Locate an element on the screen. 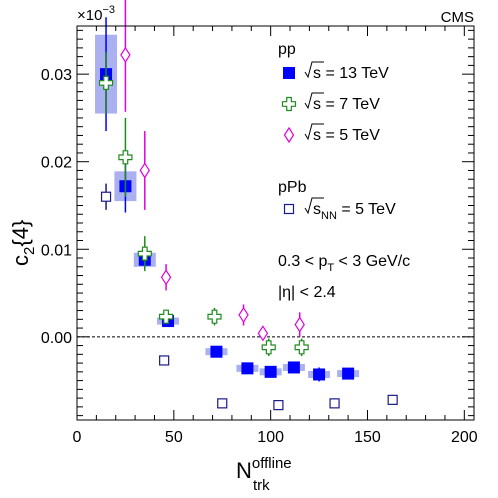 This screenshot has height=498, width=498. x-tick-label: 100 is located at coordinates (270, 437).